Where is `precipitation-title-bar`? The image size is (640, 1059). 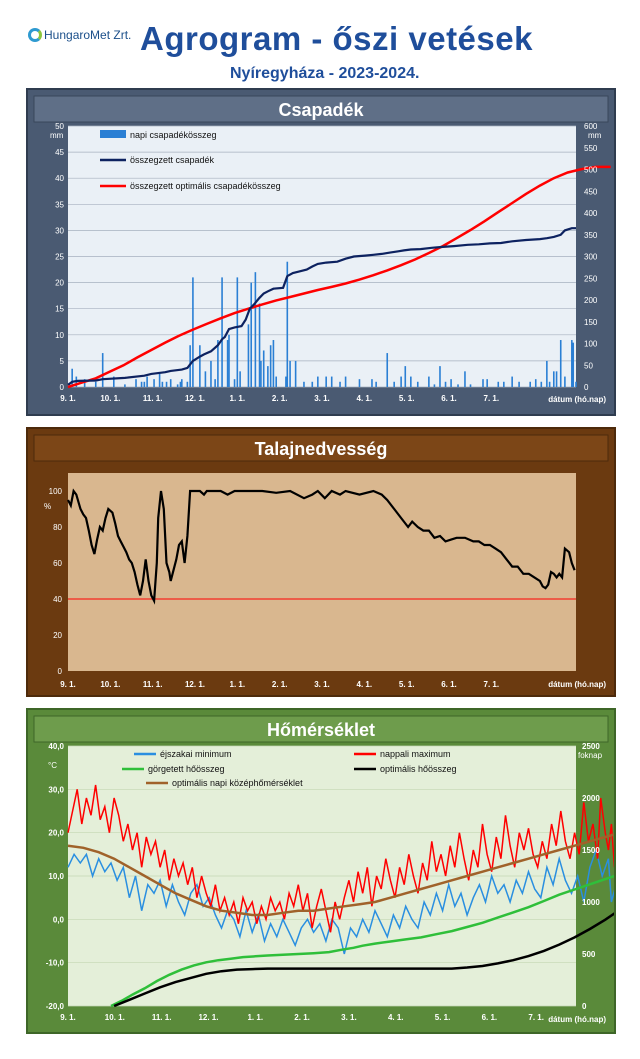
precipitation-title-bar is located at coordinates (321, 109).